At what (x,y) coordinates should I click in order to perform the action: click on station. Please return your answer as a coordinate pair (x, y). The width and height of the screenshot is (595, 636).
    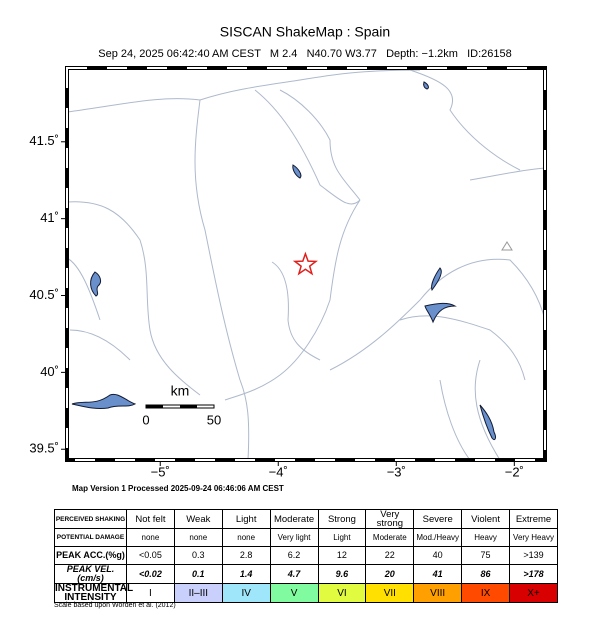
    Looking at the image, I should click on (507, 246).